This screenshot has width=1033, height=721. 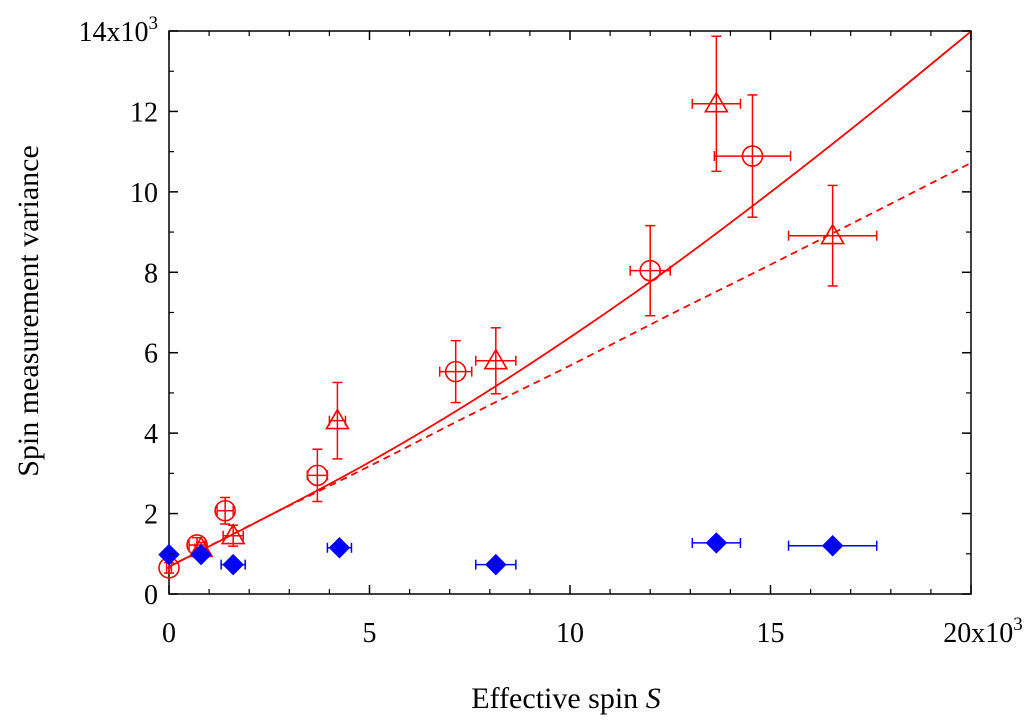 I want to click on x-tick-label: 5, so click(x=370, y=633).